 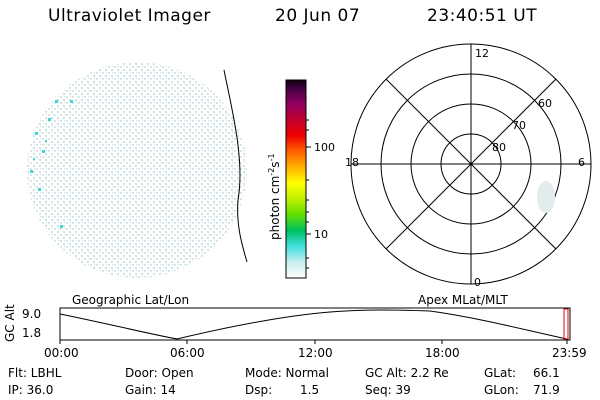 What do you see at coordinates (235, 166) in the screenshot?
I see `terminator-line` at bounding box center [235, 166].